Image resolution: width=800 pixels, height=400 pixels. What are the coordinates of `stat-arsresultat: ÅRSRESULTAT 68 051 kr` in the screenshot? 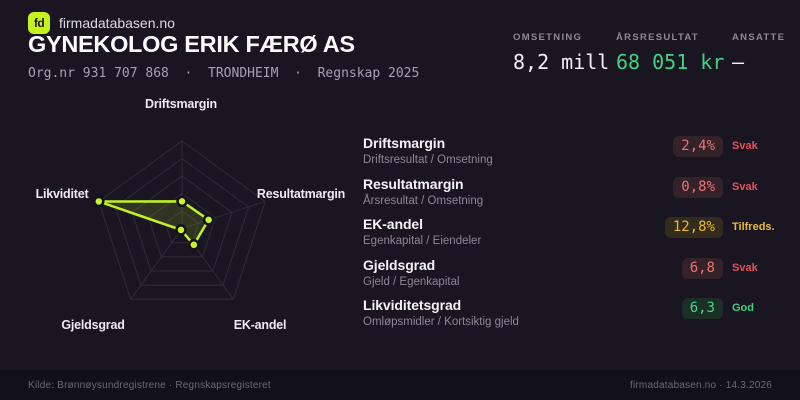 It's located at (670, 53).